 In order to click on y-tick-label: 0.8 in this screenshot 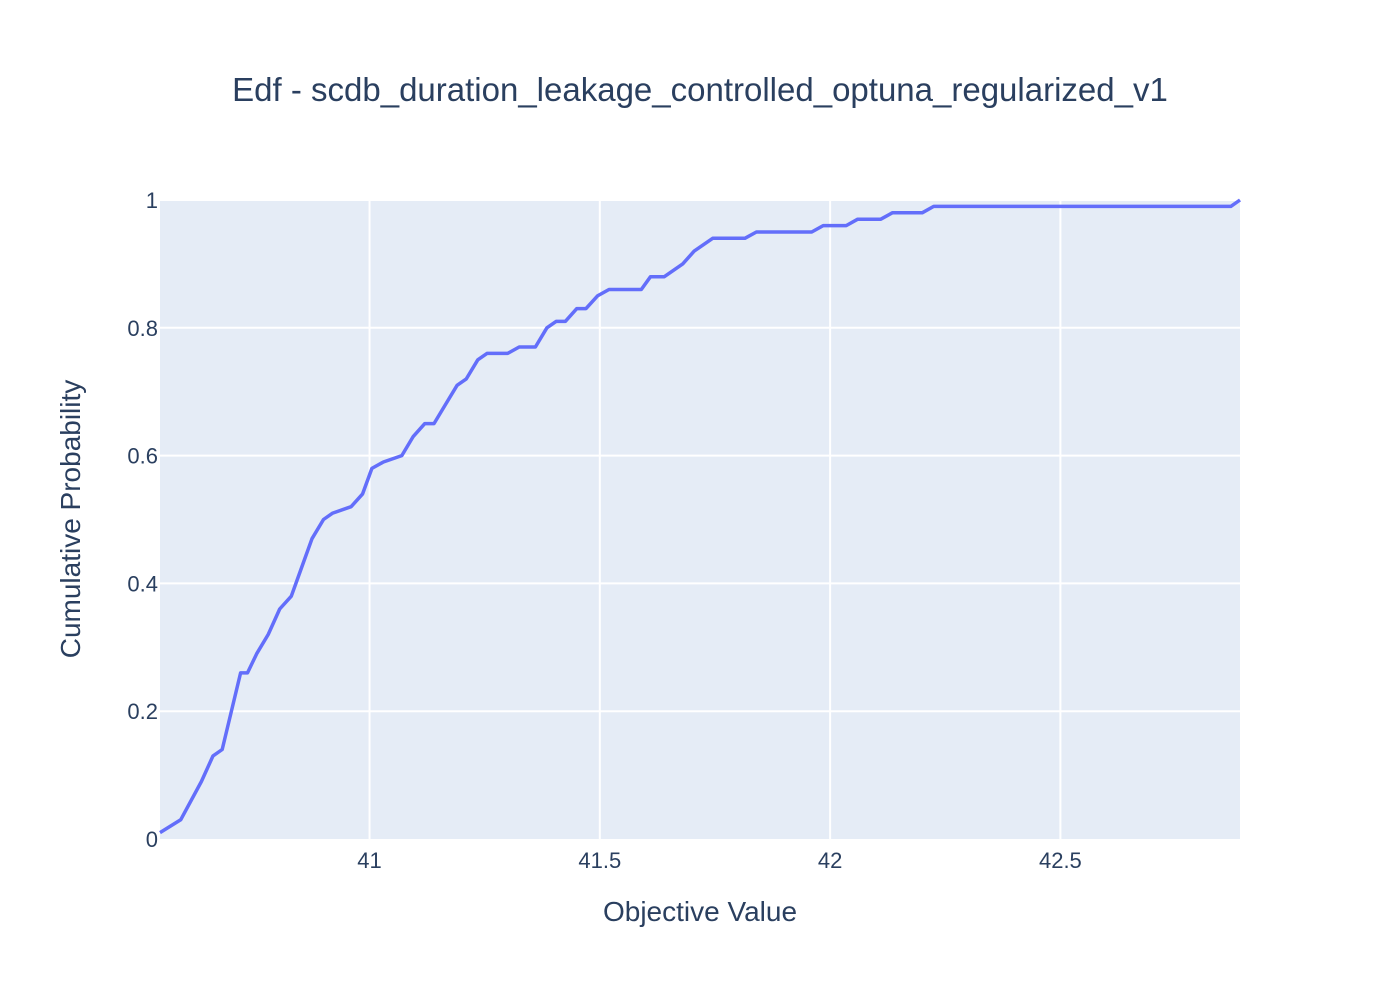, I will do `click(142, 328)`.